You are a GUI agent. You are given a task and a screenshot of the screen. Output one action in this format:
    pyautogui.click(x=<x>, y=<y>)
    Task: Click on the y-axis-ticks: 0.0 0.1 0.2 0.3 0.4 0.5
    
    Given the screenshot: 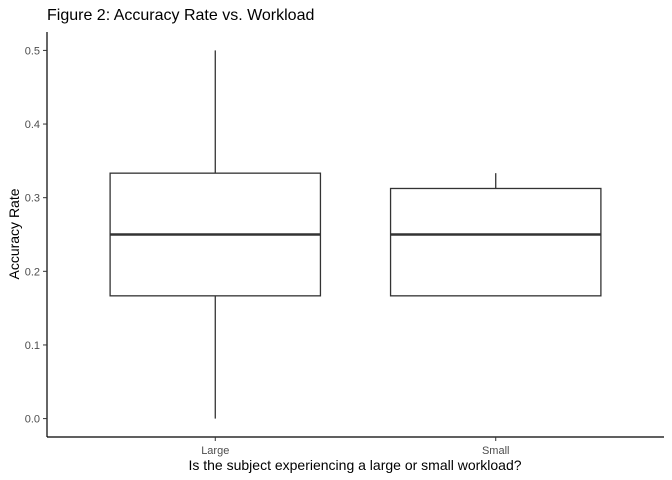 What is the action you would take?
    pyautogui.click(x=36, y=235)
    